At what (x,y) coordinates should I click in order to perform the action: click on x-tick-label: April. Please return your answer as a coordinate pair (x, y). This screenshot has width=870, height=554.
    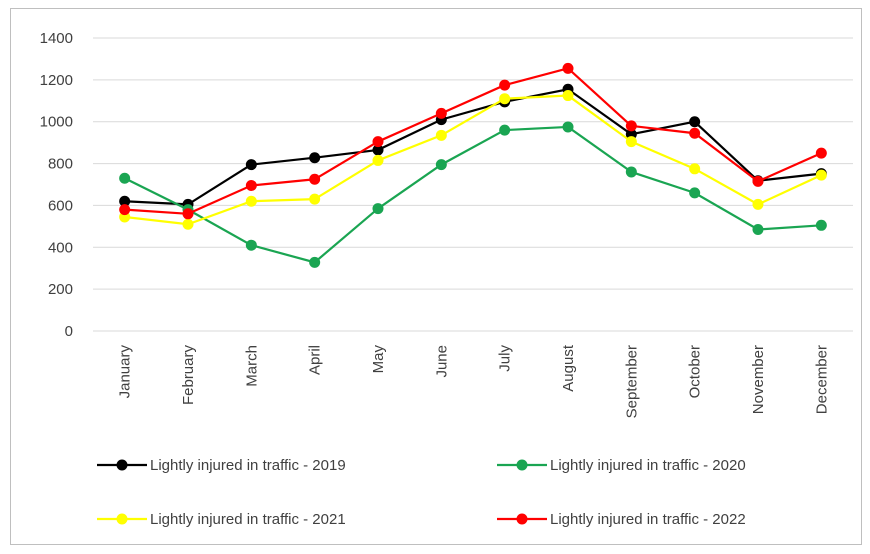
    Looking at the image, I should click on (315, 360).